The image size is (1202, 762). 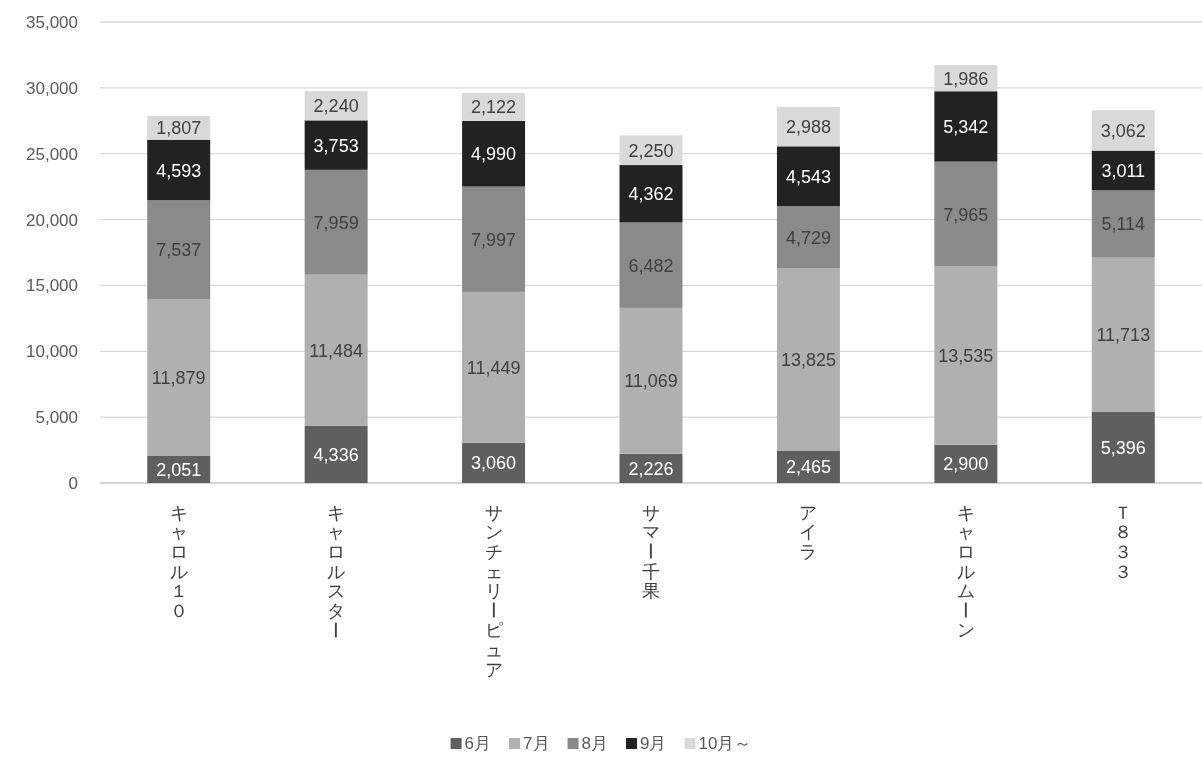 What do you see at coordinates (179, 469) in the screenshot?
I see `data-label: 2,051` at bounding box center [179, 469].